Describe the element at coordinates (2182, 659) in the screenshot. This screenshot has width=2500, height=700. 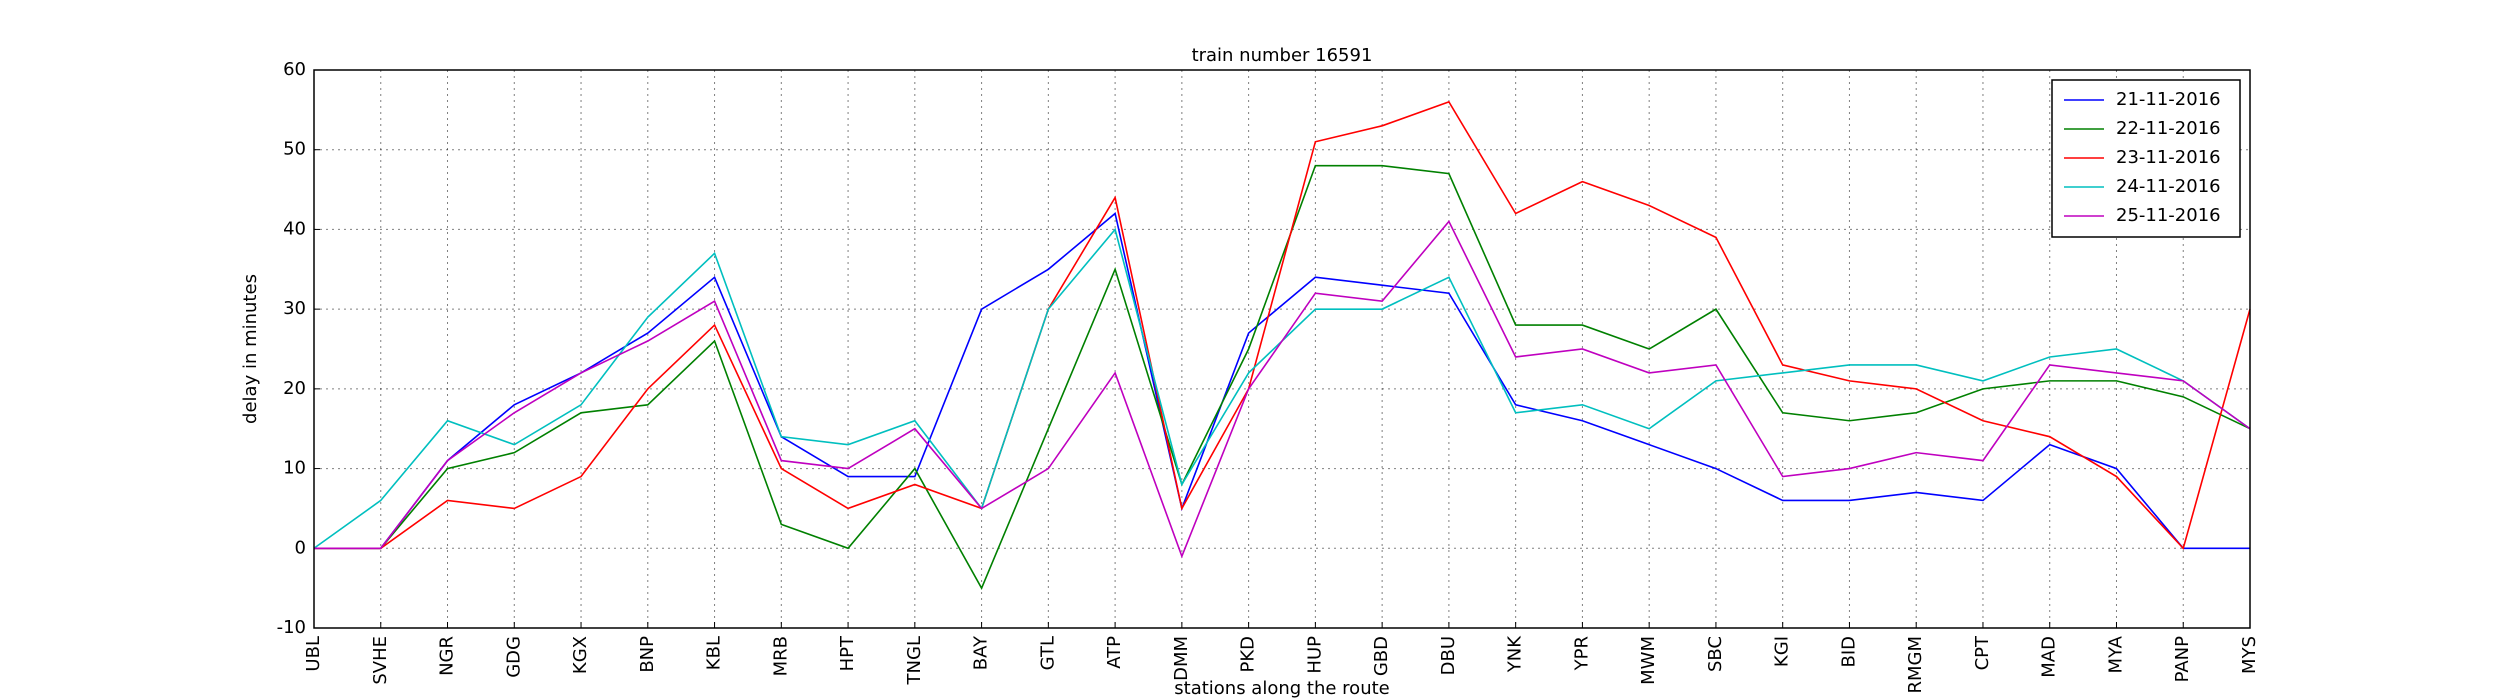
I see `x-tick-label: PANP` at that location.